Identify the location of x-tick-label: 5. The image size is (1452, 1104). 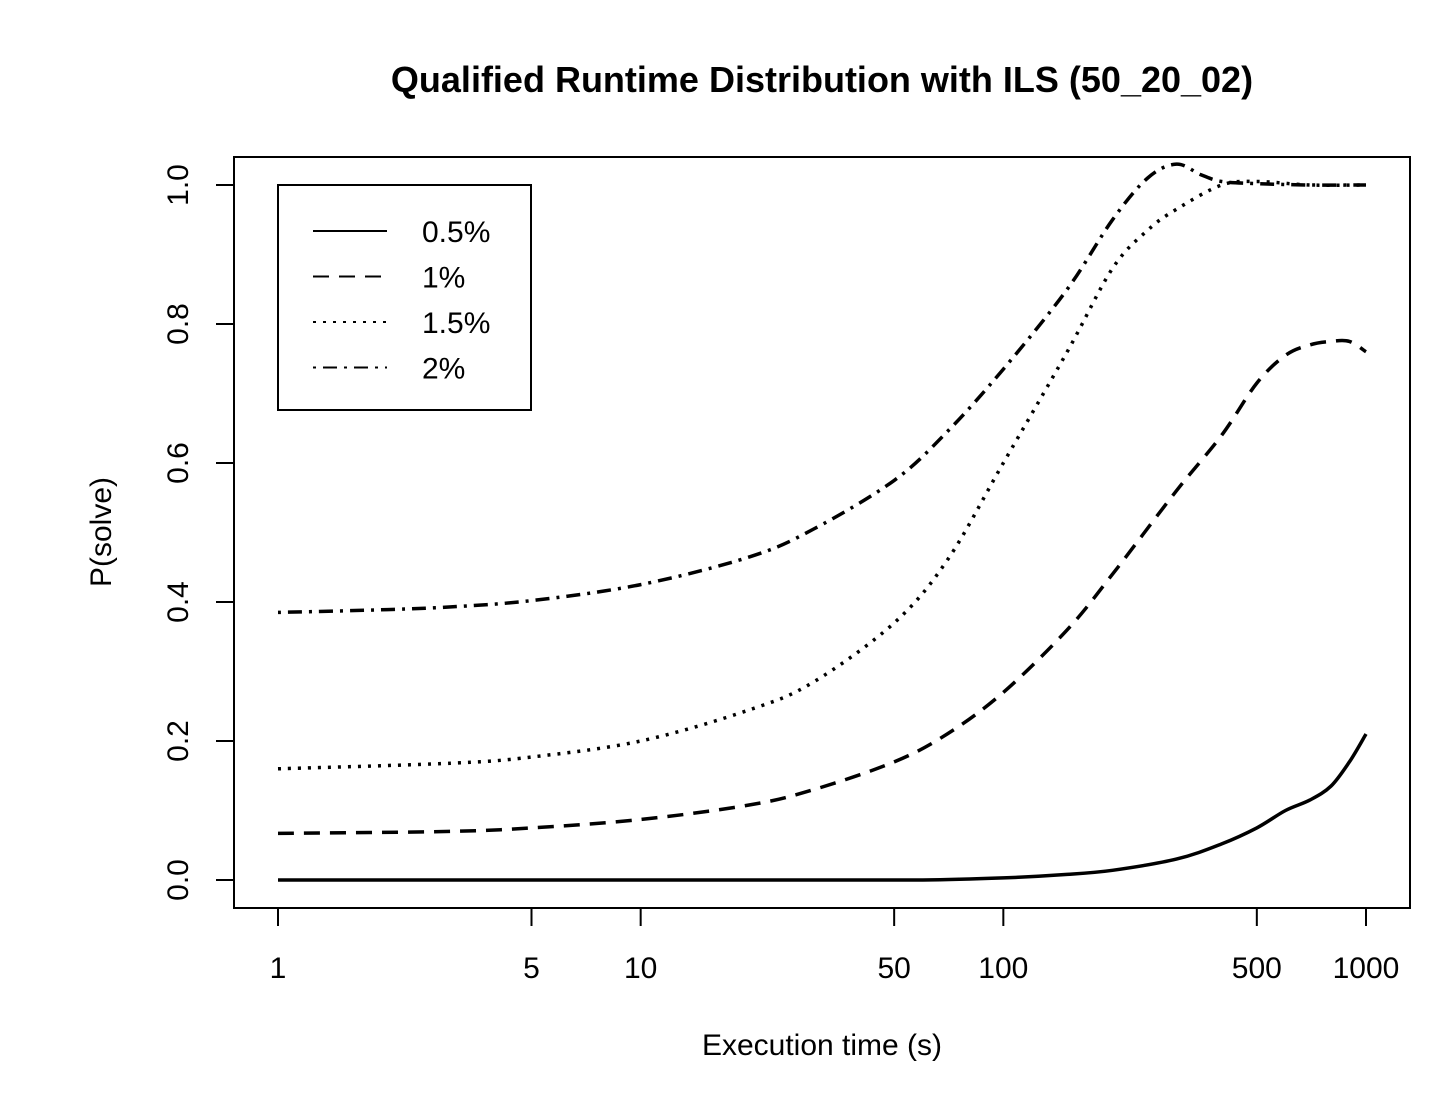
(531, 968).